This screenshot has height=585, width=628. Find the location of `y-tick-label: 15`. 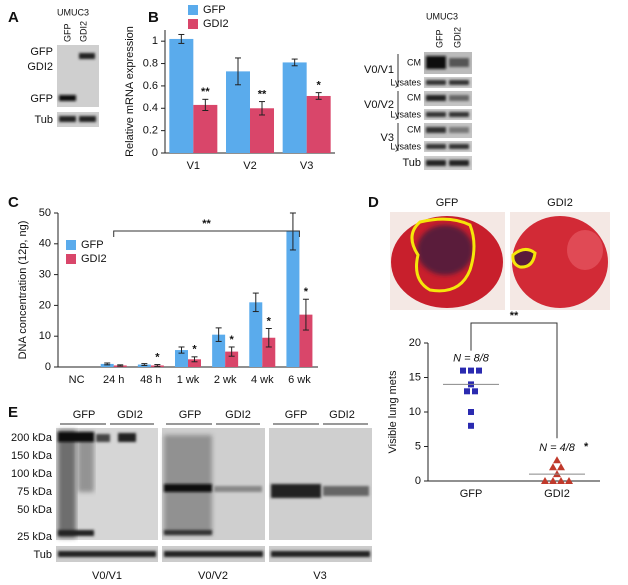

y-tick-label: 15 is located at coordinates (415, 377).